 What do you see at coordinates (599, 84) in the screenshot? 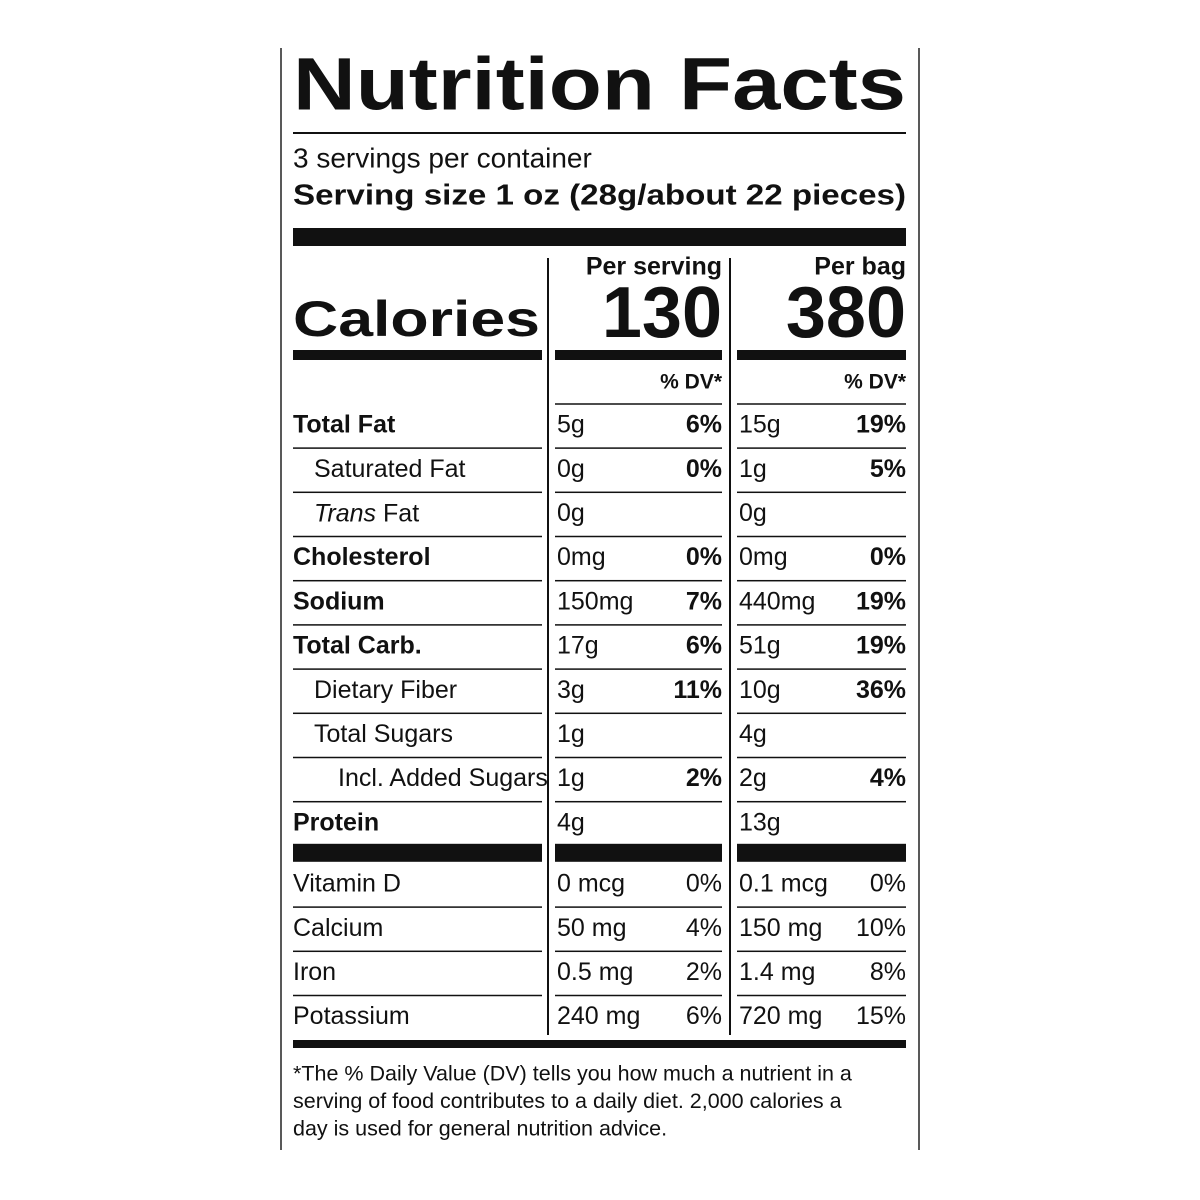
I see `title: Nutrition Facts` at bounding box center [599, 84].